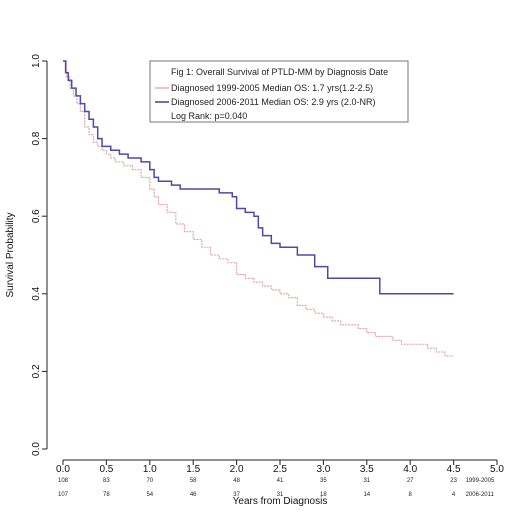 This screenshot has width=520, height=520. I want to click on y-tick-label: 0.6, so click(36, 216).